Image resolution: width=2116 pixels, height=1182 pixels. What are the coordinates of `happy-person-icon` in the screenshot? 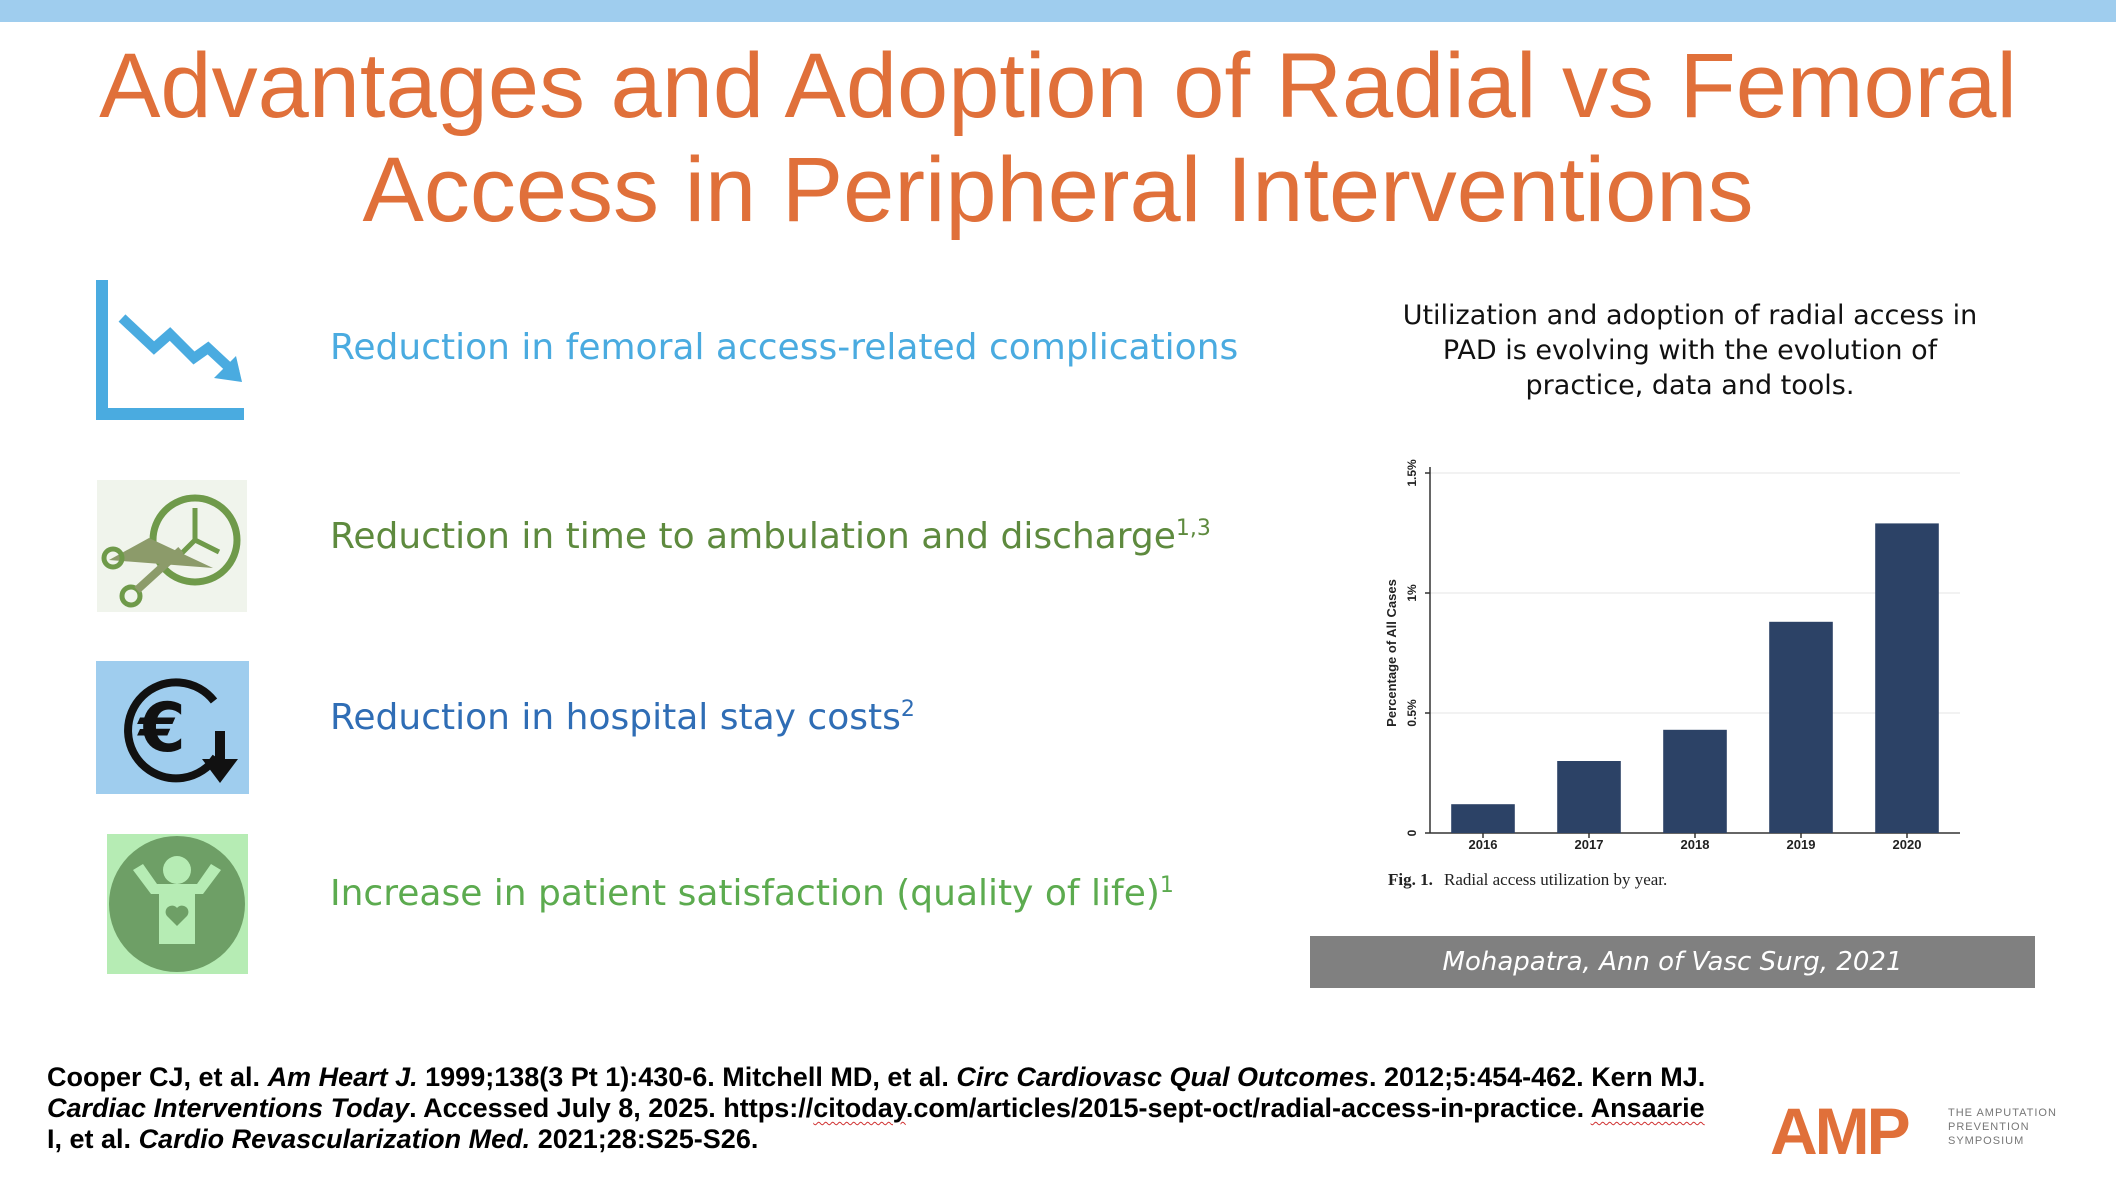 It's located at (177, 904).